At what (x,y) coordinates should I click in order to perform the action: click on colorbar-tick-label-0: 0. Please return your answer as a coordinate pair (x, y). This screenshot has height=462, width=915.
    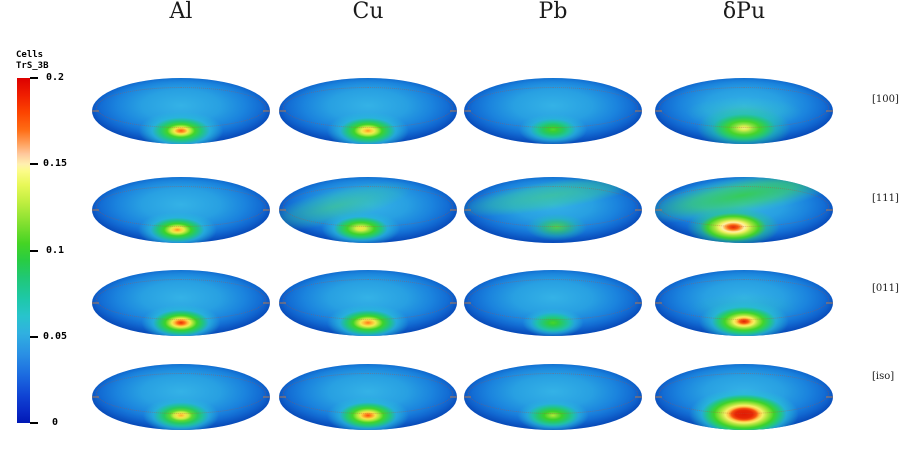
    Looking at the image, I should click on (55, 422).